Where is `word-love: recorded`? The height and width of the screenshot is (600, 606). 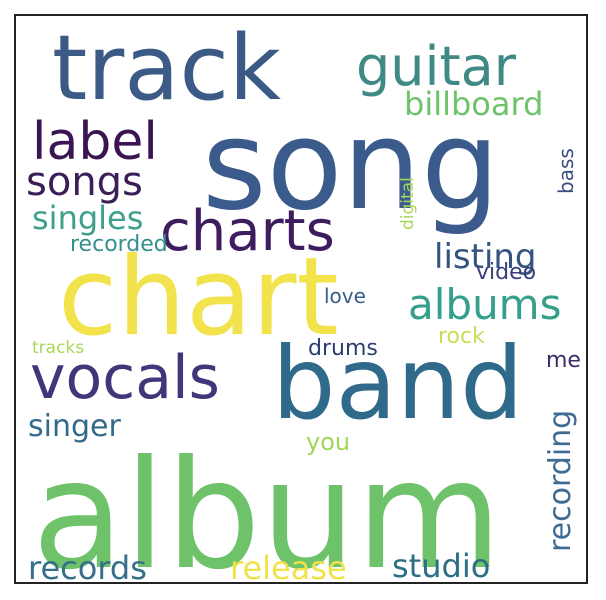
word-love: recorded is located at coordinates (119, 244).